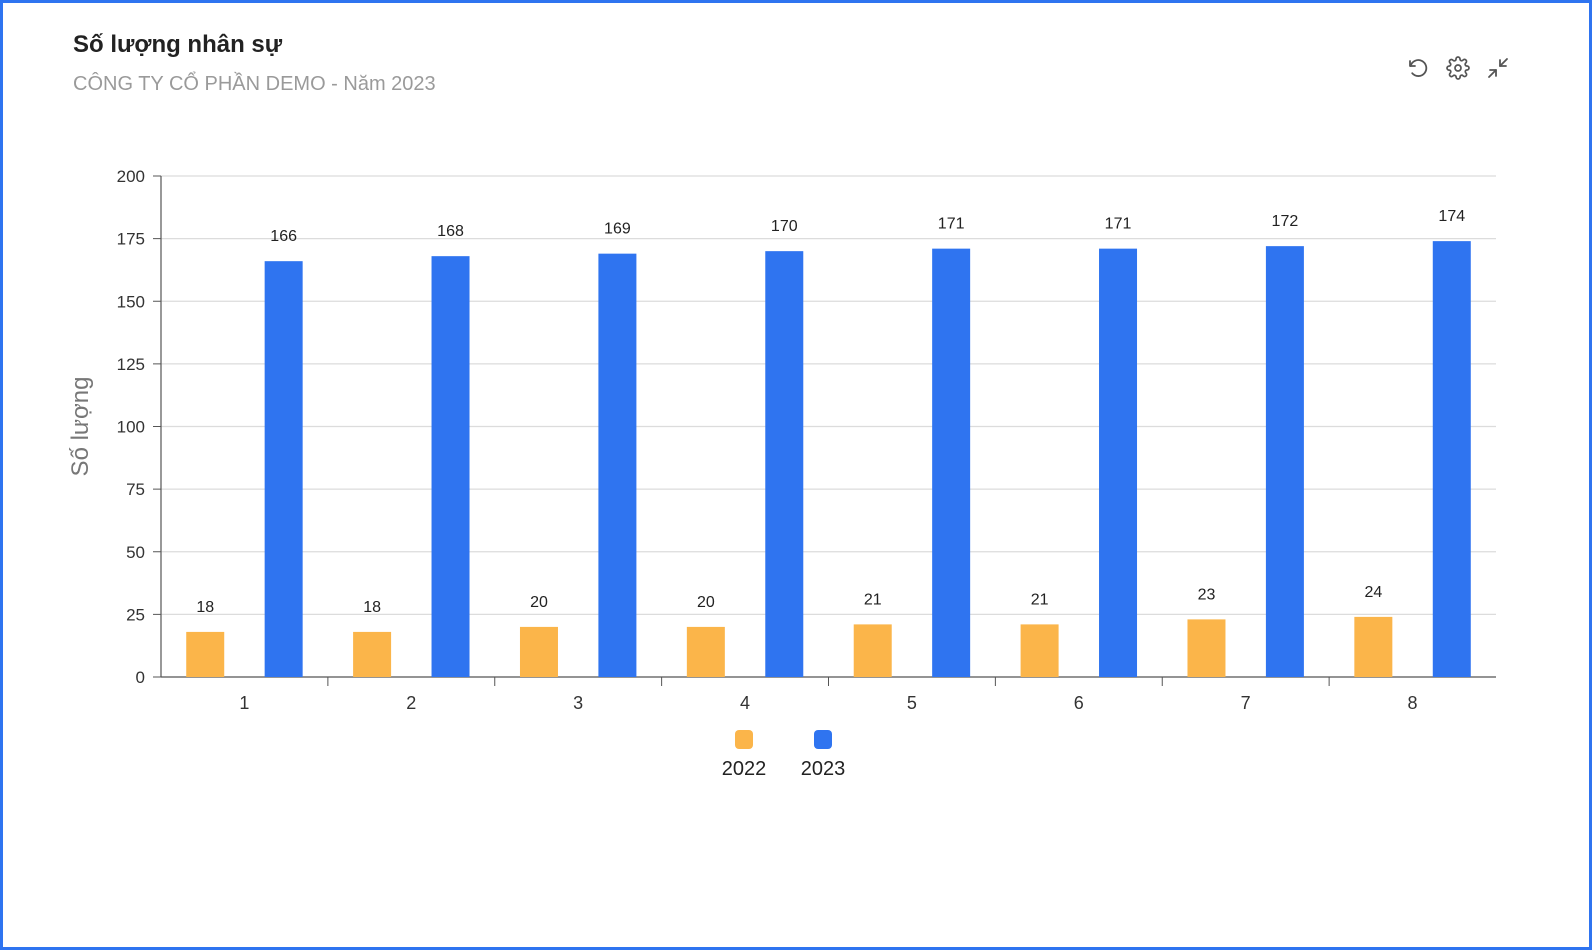 The image size is (1592, 950). Describe the element at coordinates (744, 769) in the screenshot. I see `legend-label: 2022` at that location.